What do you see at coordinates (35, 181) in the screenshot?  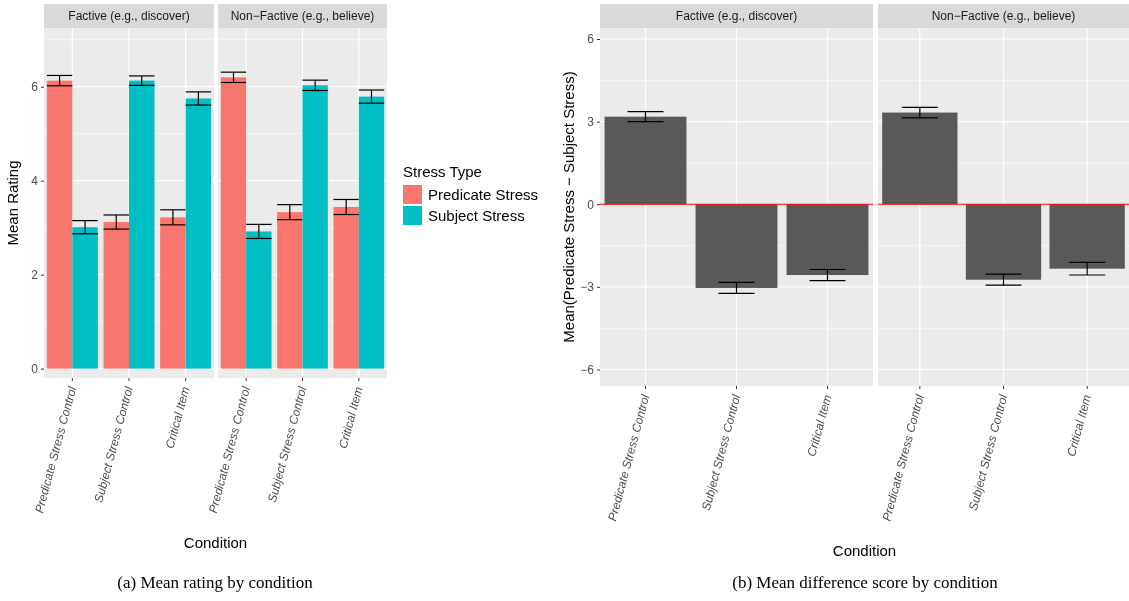 I see `y-tick-label: 4` at bounding box center [35, 181].